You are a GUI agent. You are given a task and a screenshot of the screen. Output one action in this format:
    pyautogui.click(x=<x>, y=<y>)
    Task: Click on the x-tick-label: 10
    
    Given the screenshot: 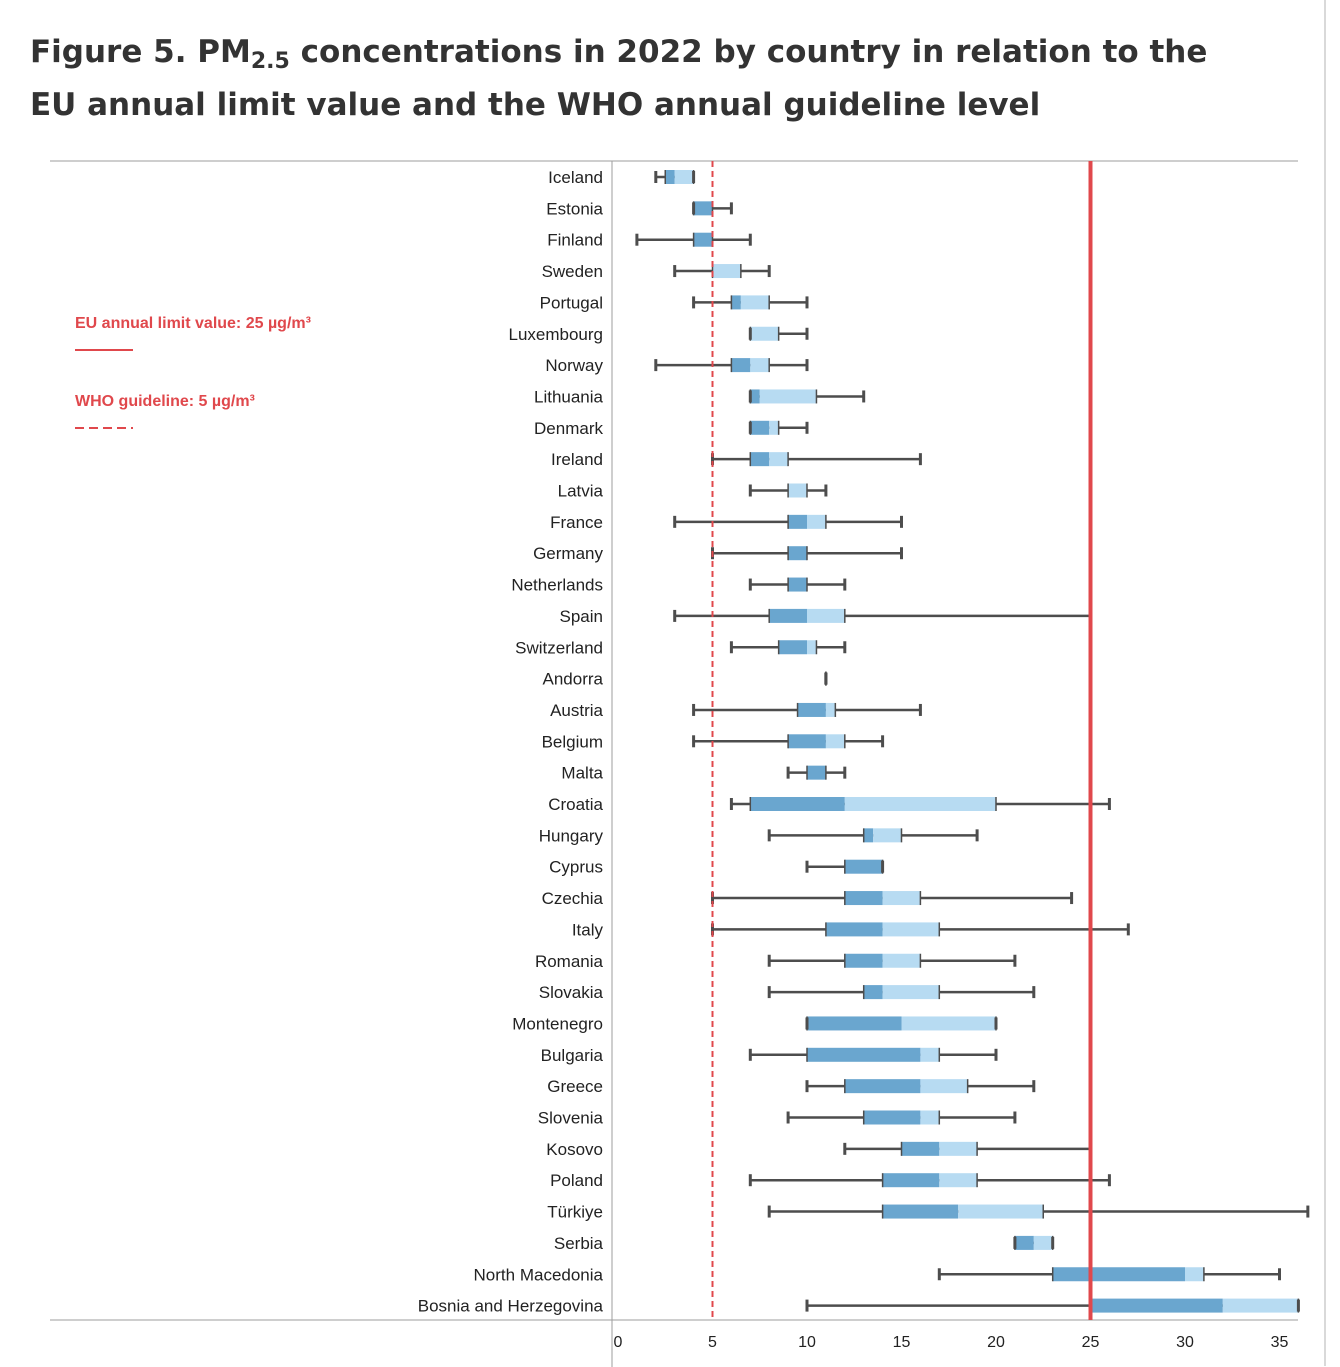 What is the action you would take?
    pyautogui.click(x=807, y=1342)
    